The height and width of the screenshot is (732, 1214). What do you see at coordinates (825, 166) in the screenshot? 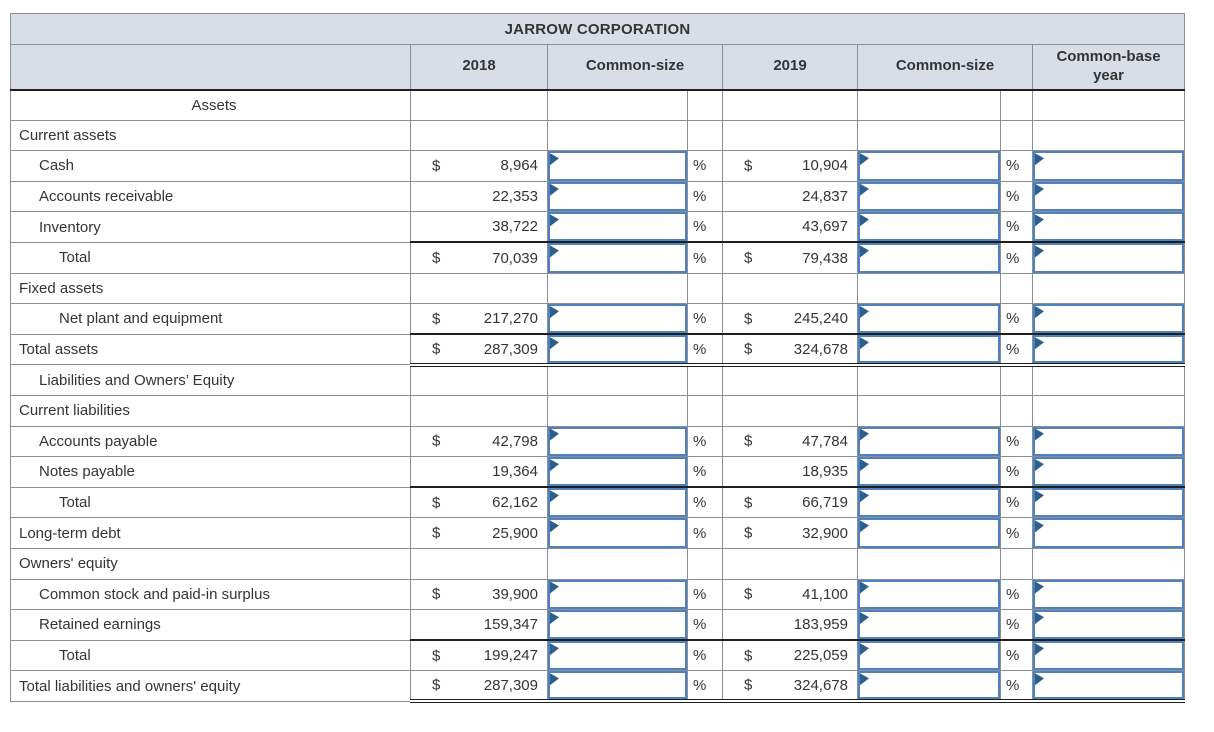
I see `amount-value: 10,904` at bounding box center [825, 166].